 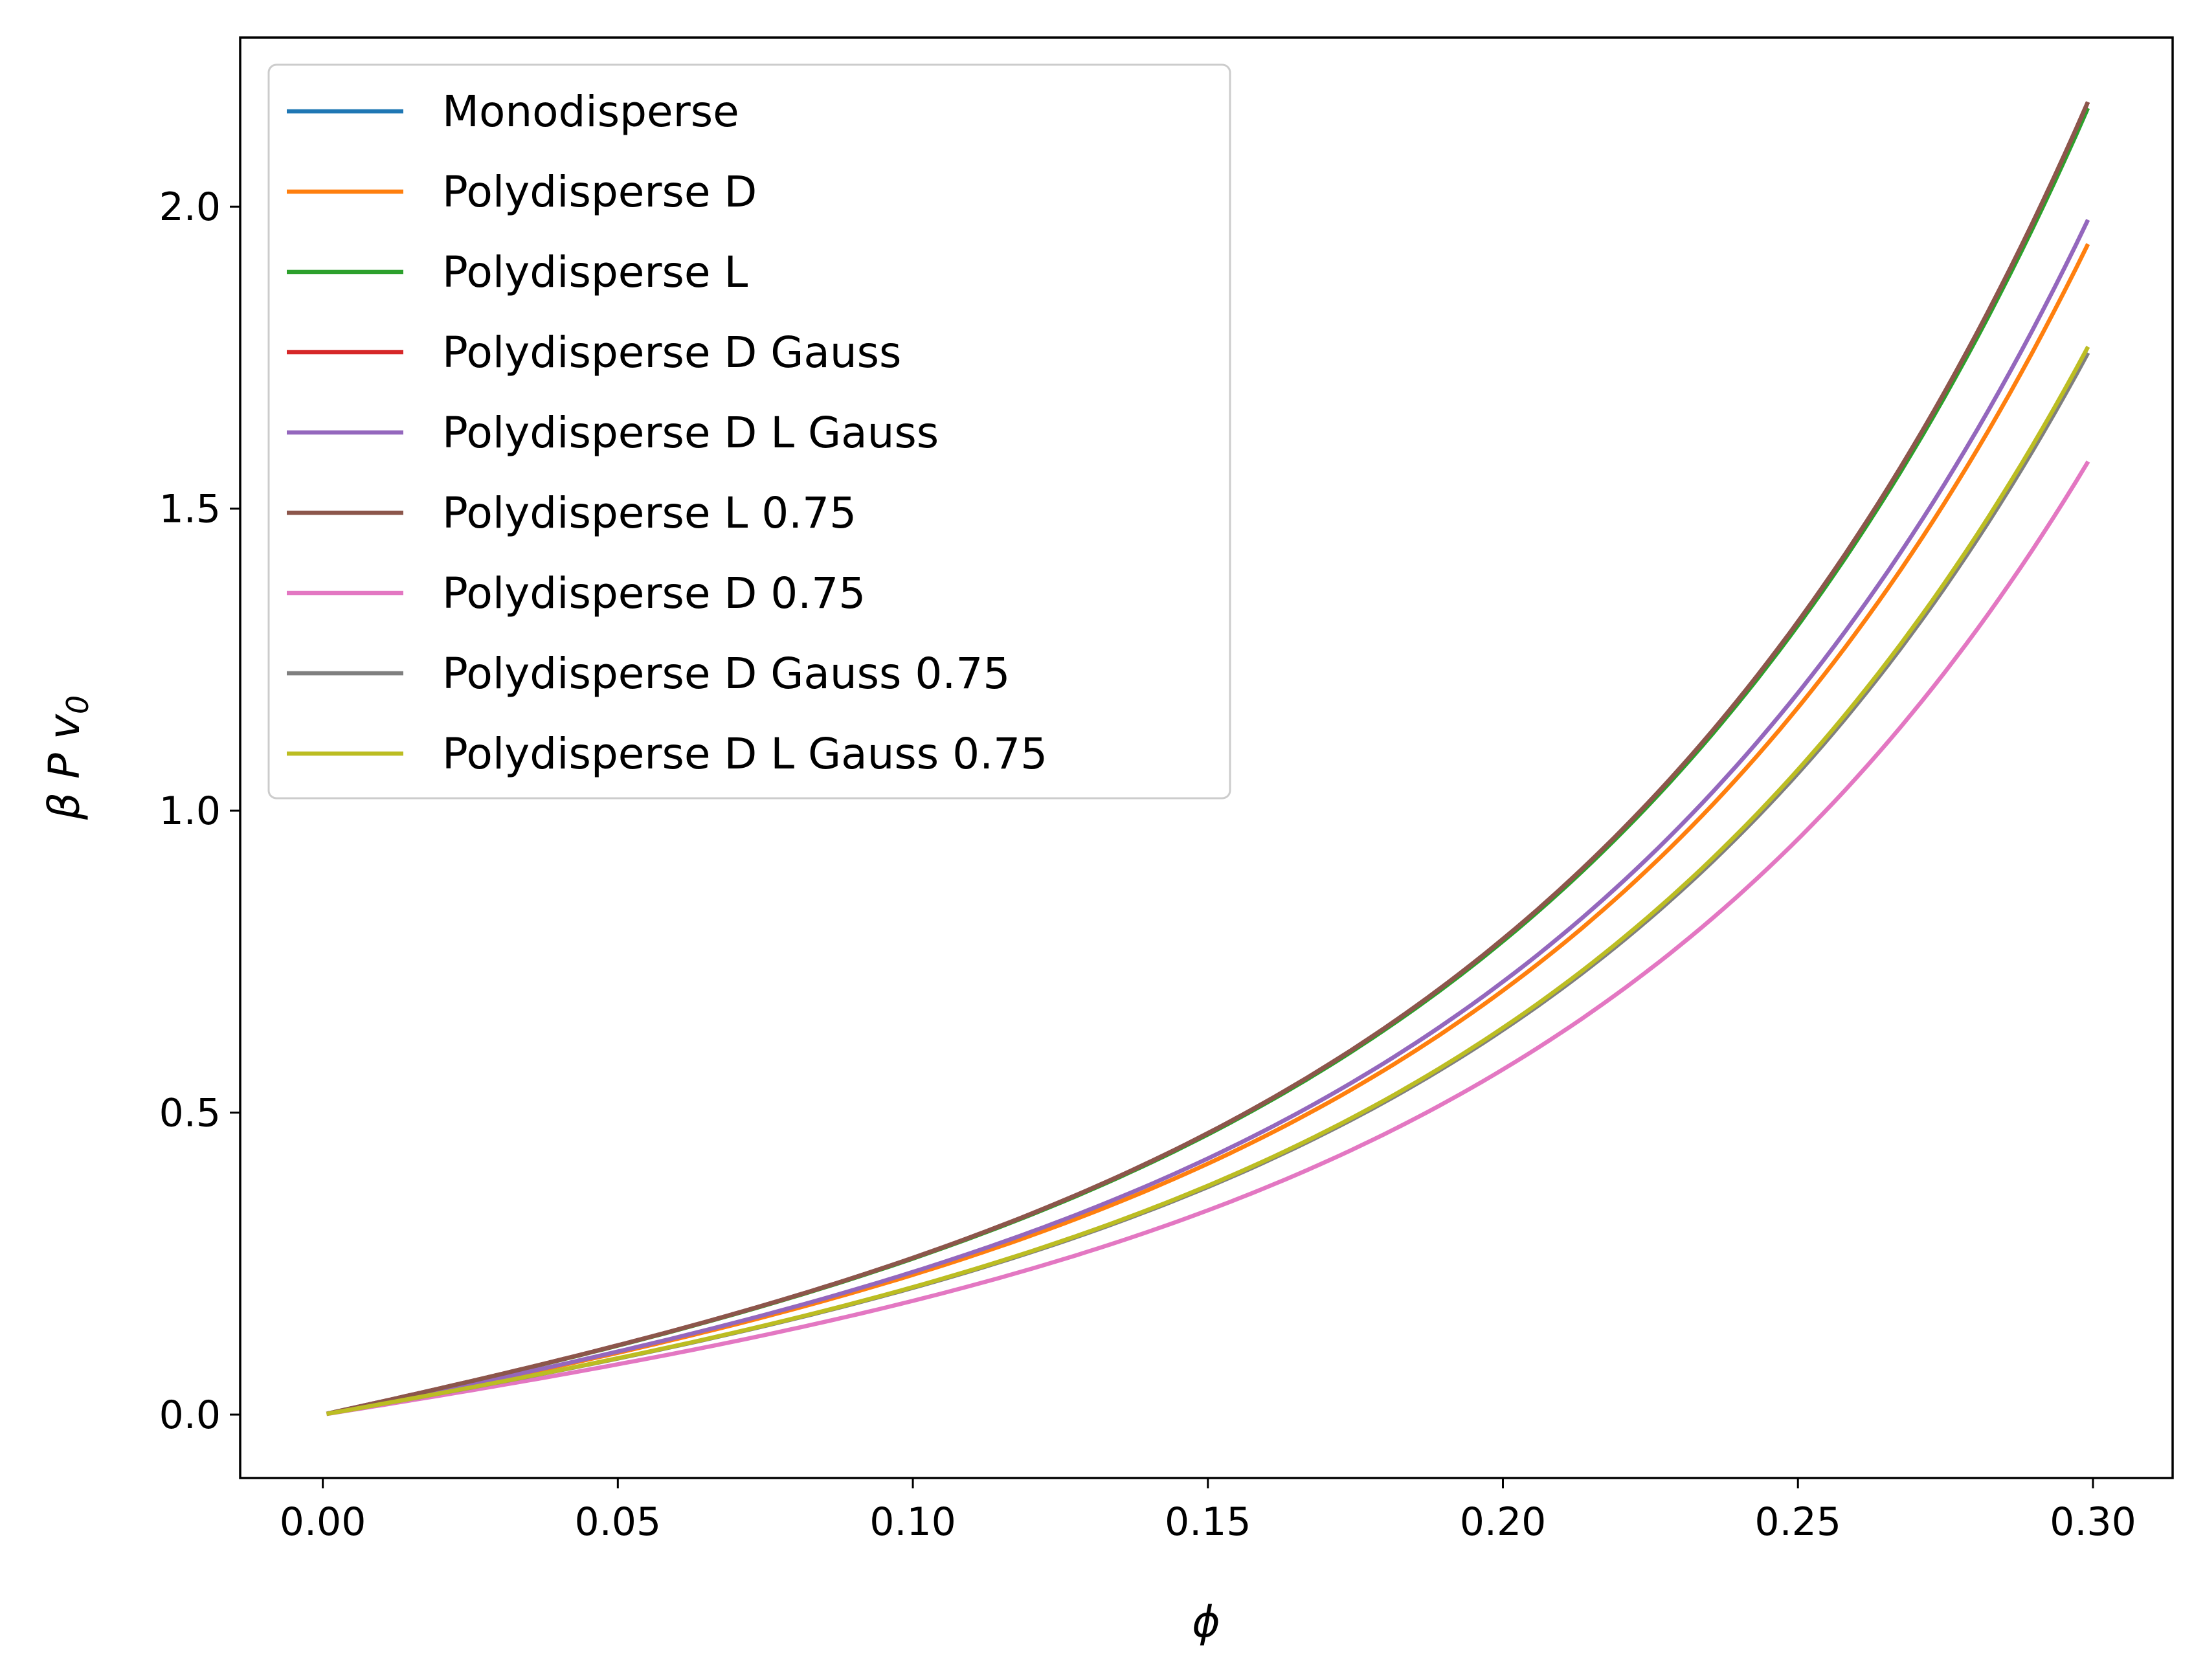 I want to click on y-tick-label: 0.5, so click(x=190, y=1113).